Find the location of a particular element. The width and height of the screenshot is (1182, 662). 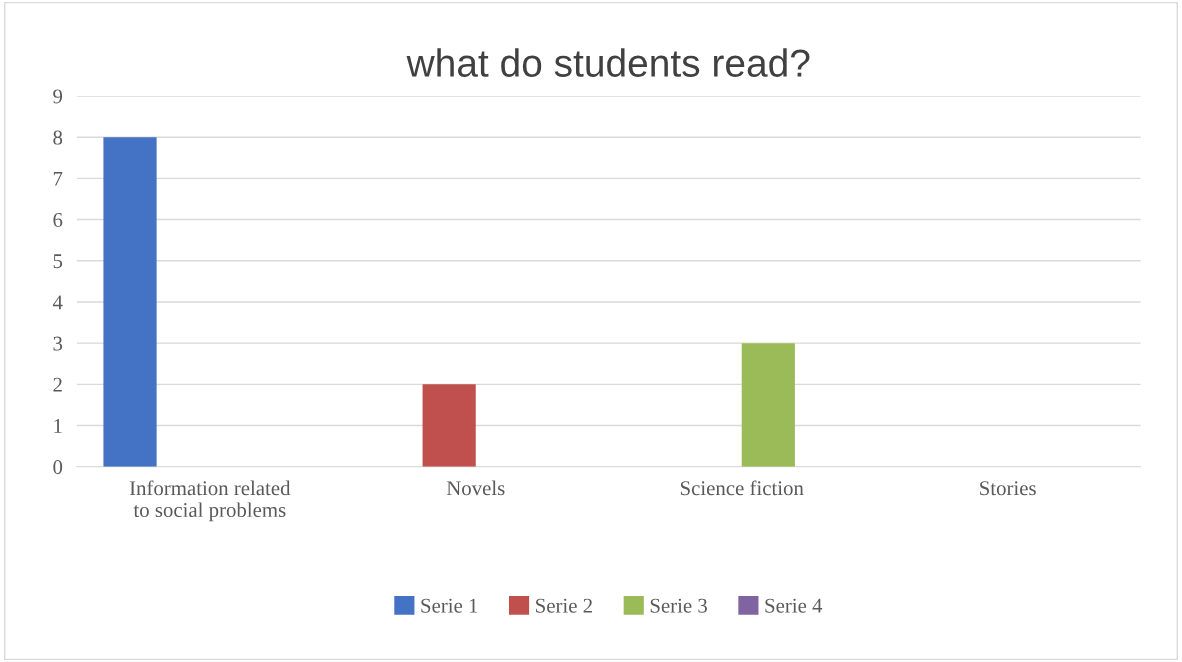

x-tick-label: Novels is located at coordinates (475, 488).